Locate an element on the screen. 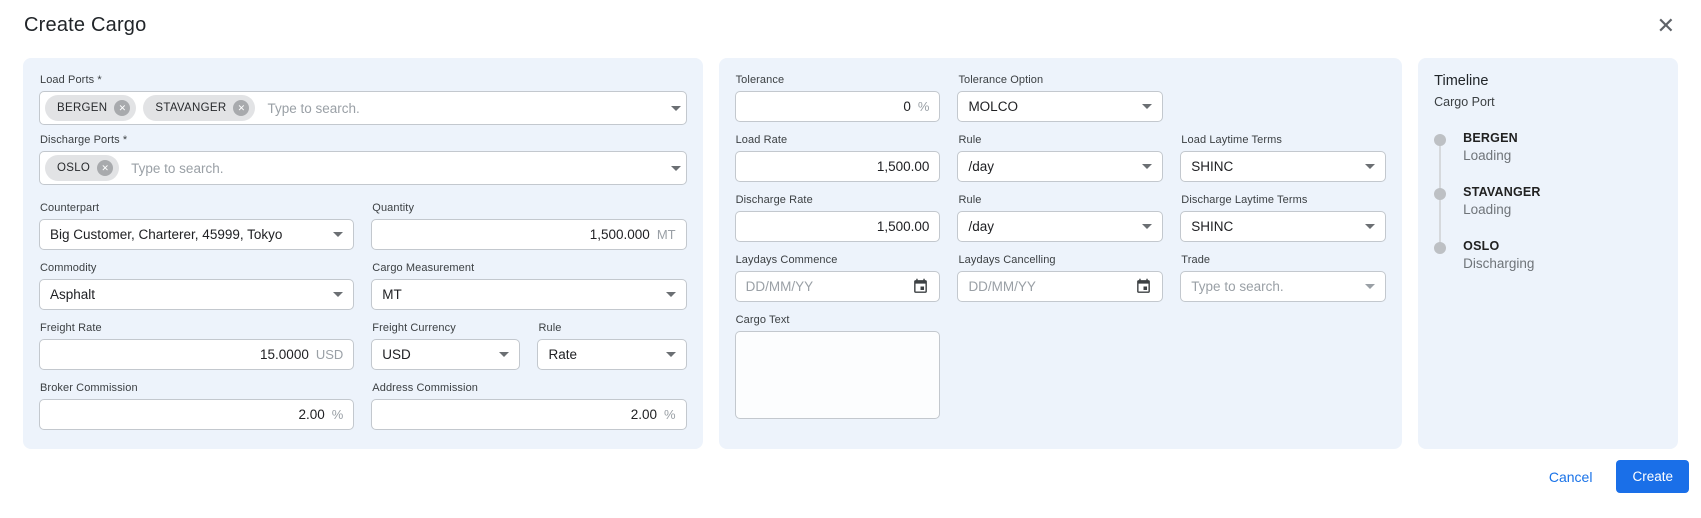  freight-rule-select: Rate is located at coordinates (612, 354).